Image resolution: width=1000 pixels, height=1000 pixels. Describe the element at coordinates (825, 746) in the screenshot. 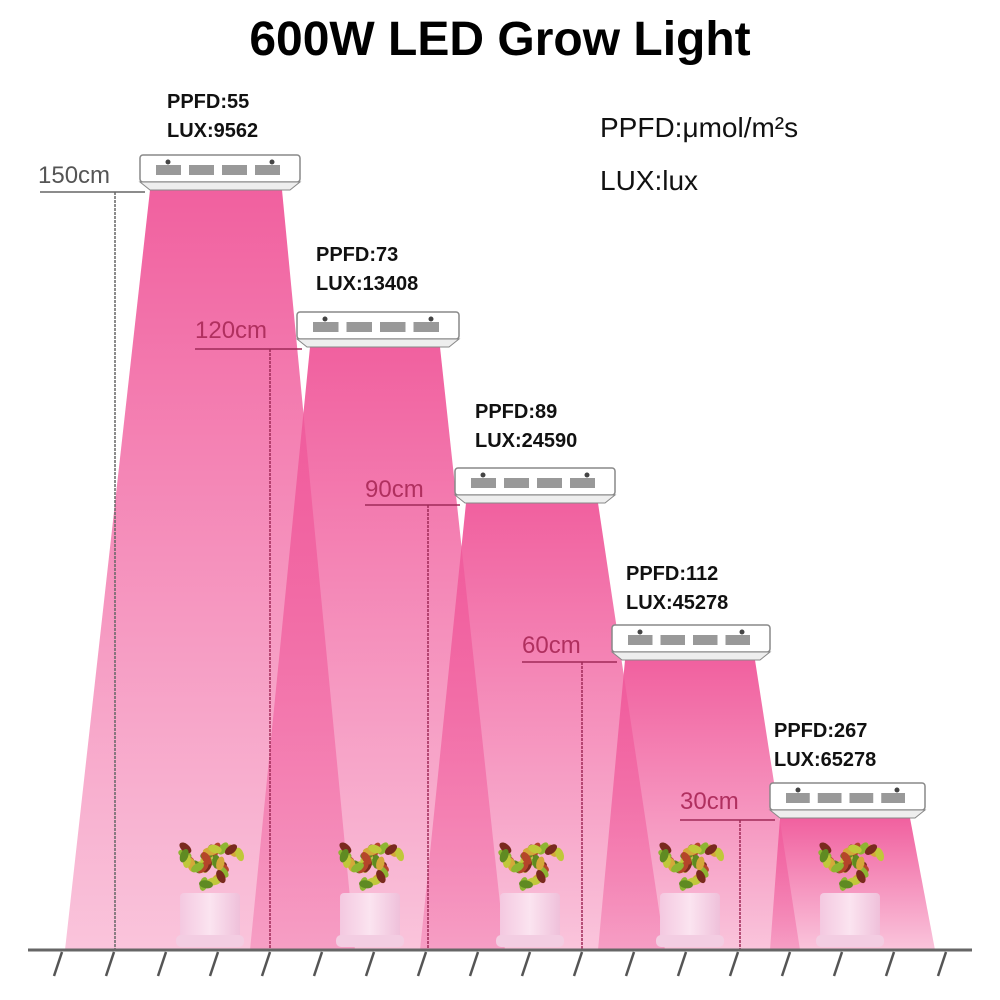

I see `lamp-readout-30: PPFD:267 LUX:65278` at that location.